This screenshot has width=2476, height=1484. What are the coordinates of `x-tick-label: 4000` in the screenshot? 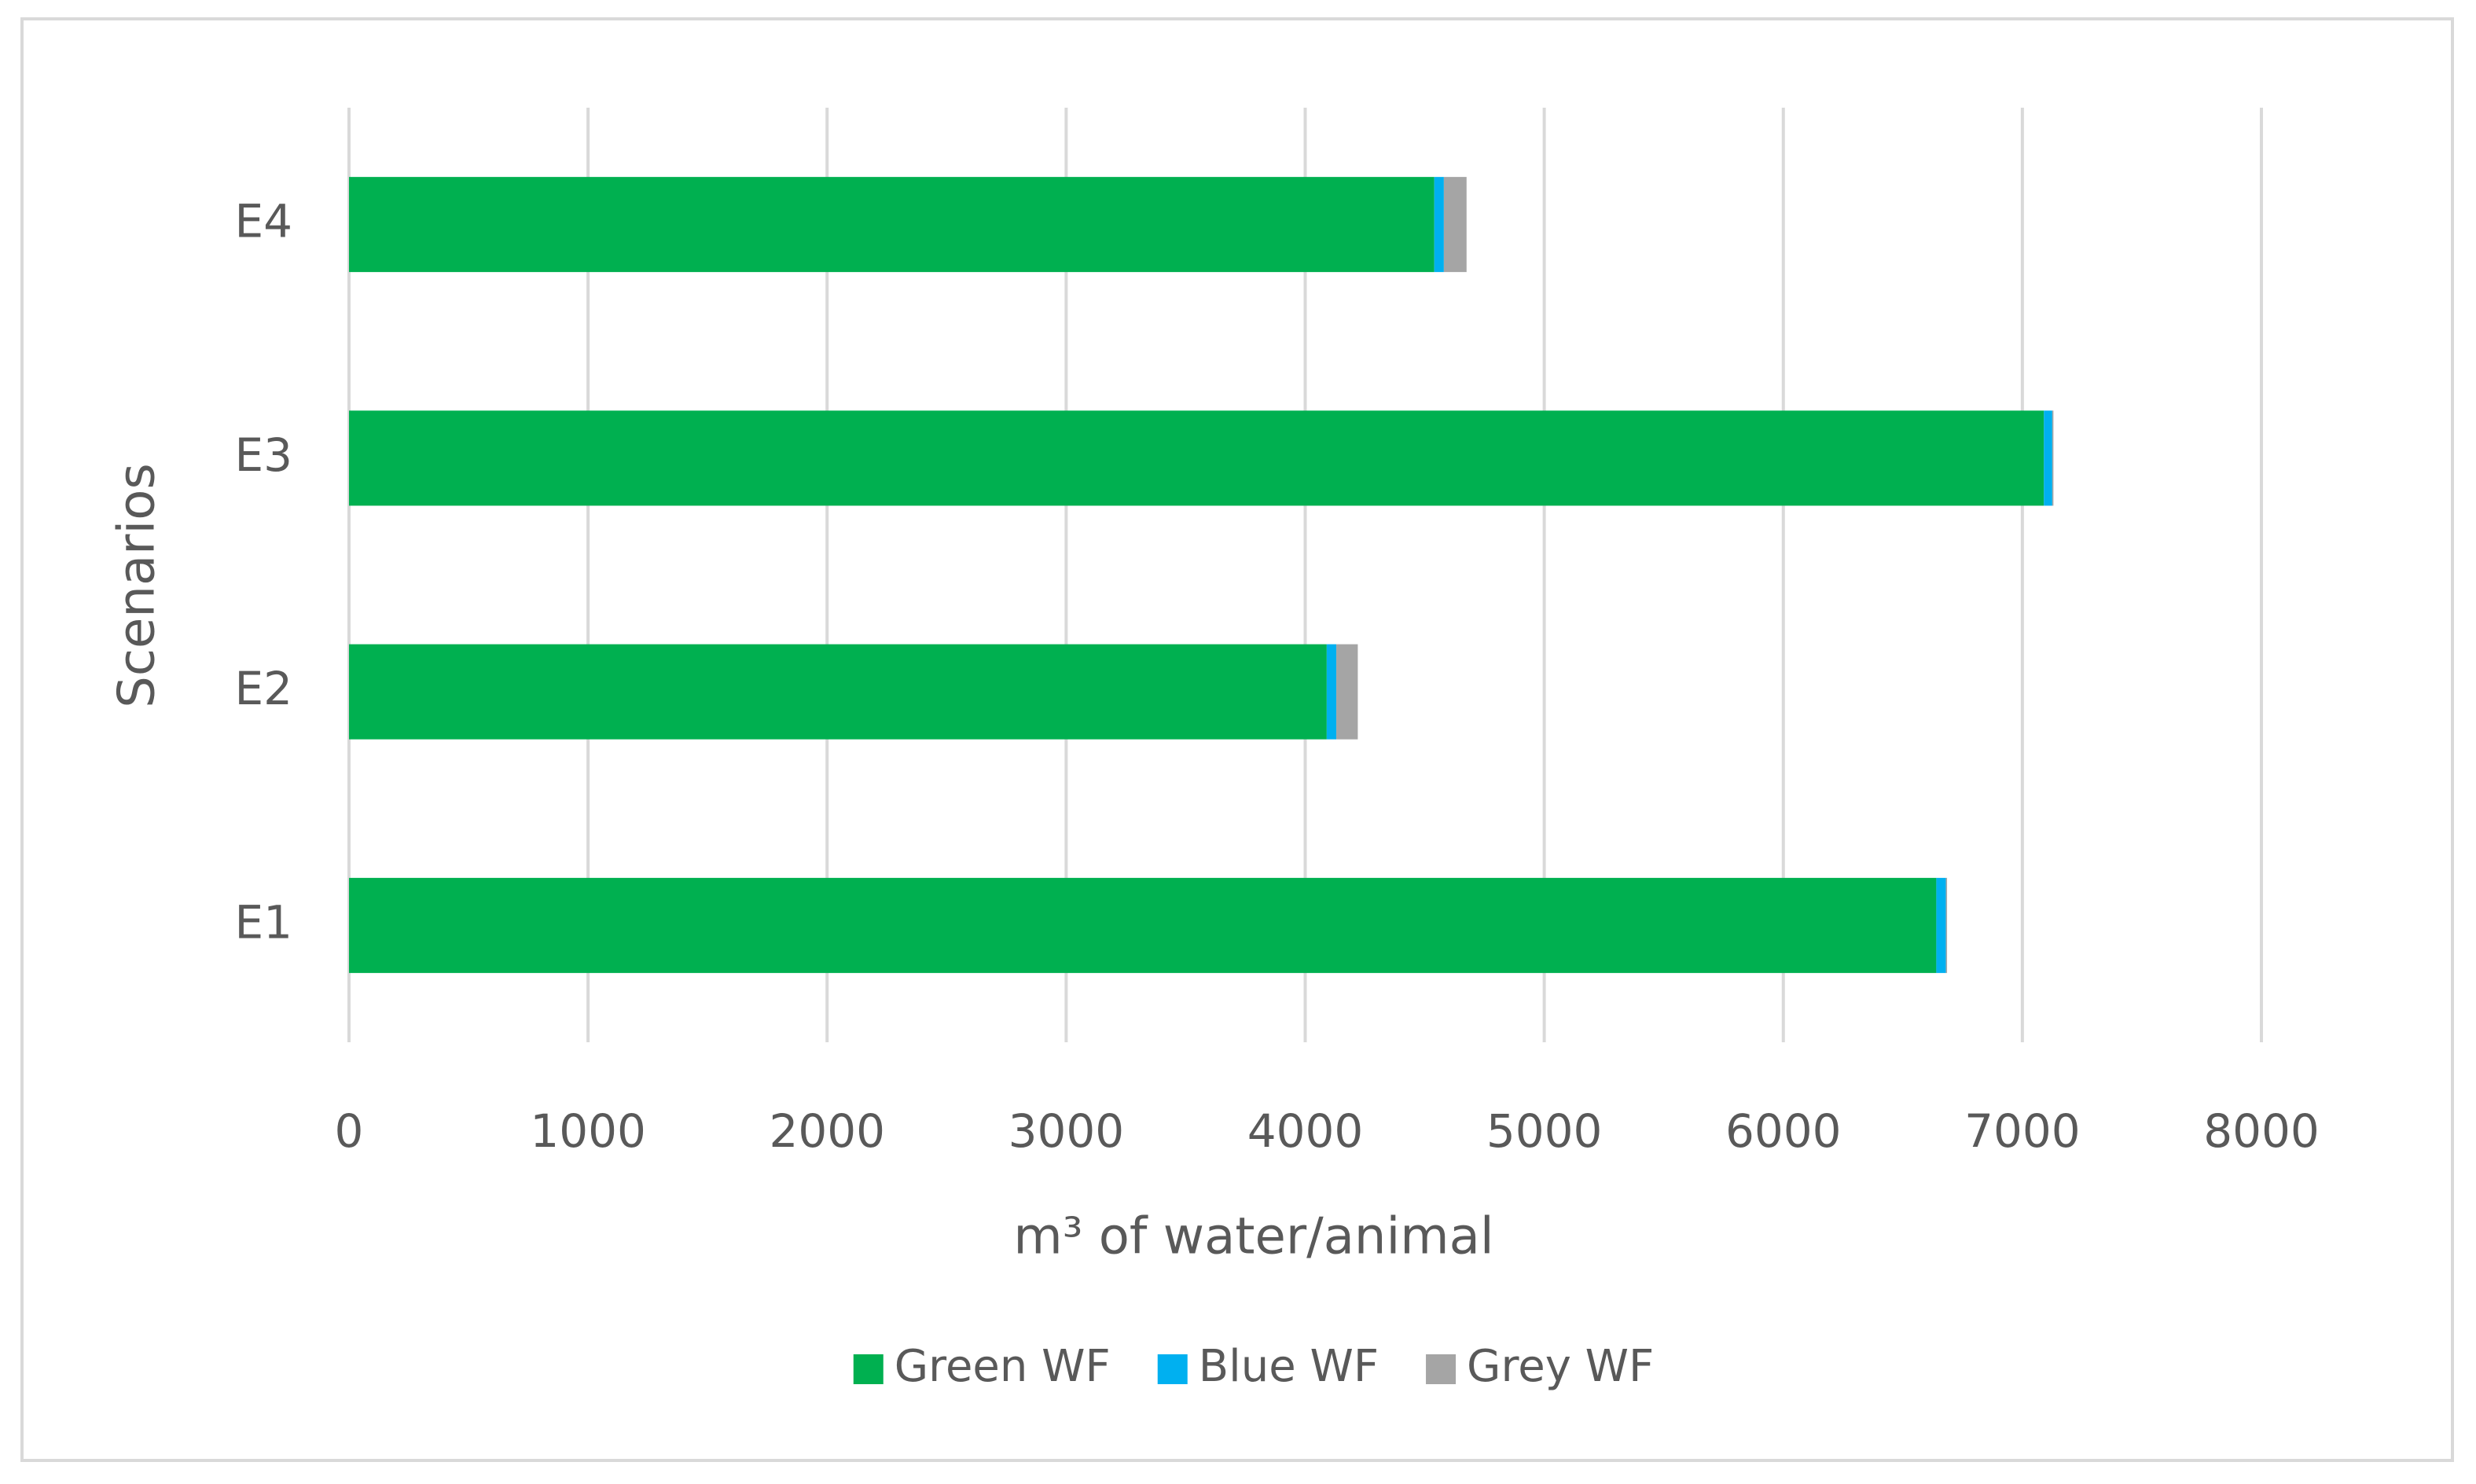 It's located at (1306, 1131).